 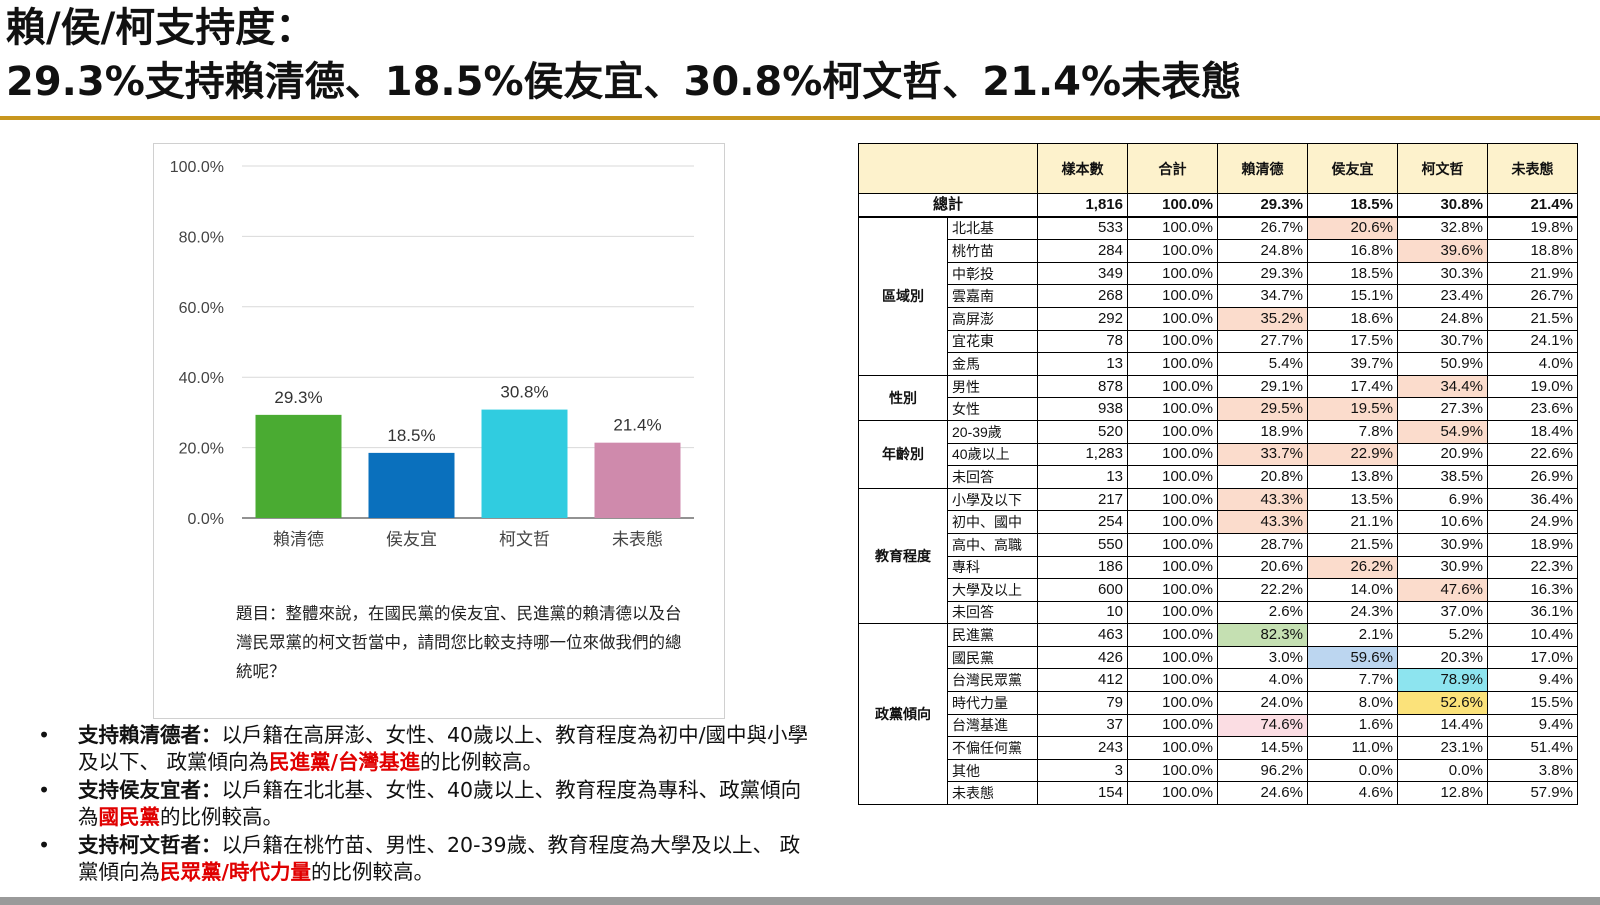 I want to click on table-header-cell: 侯友宜, so click(x=1352, y=168).